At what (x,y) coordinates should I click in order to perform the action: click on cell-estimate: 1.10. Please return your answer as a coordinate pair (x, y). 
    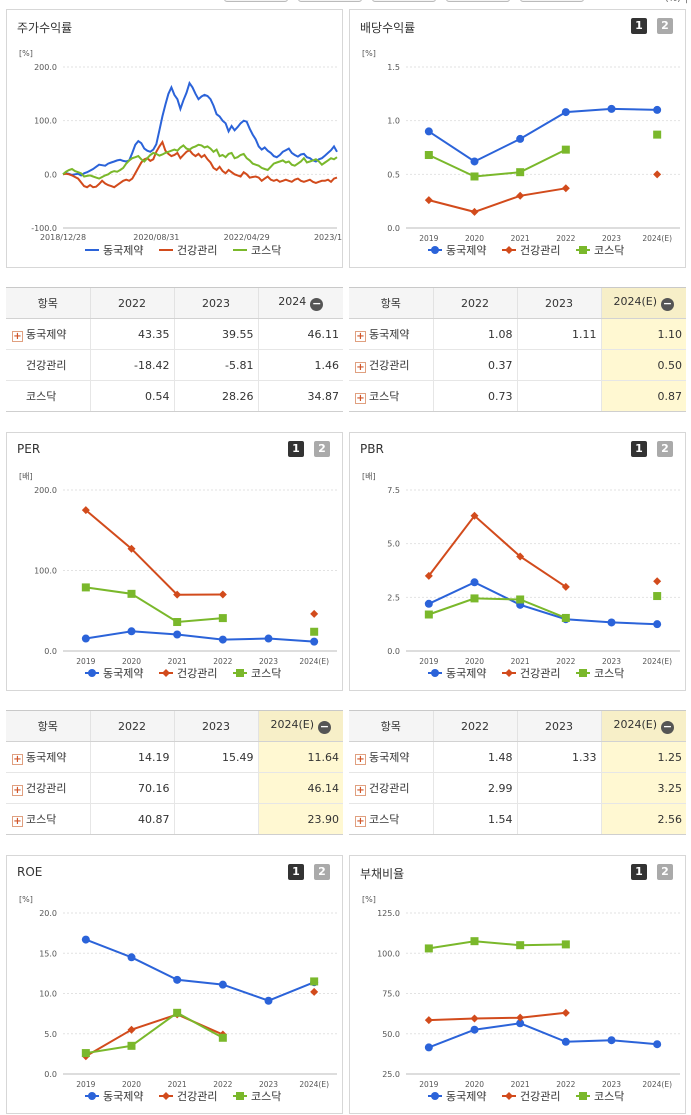
    Looking at the image, I should click on (643, 334).